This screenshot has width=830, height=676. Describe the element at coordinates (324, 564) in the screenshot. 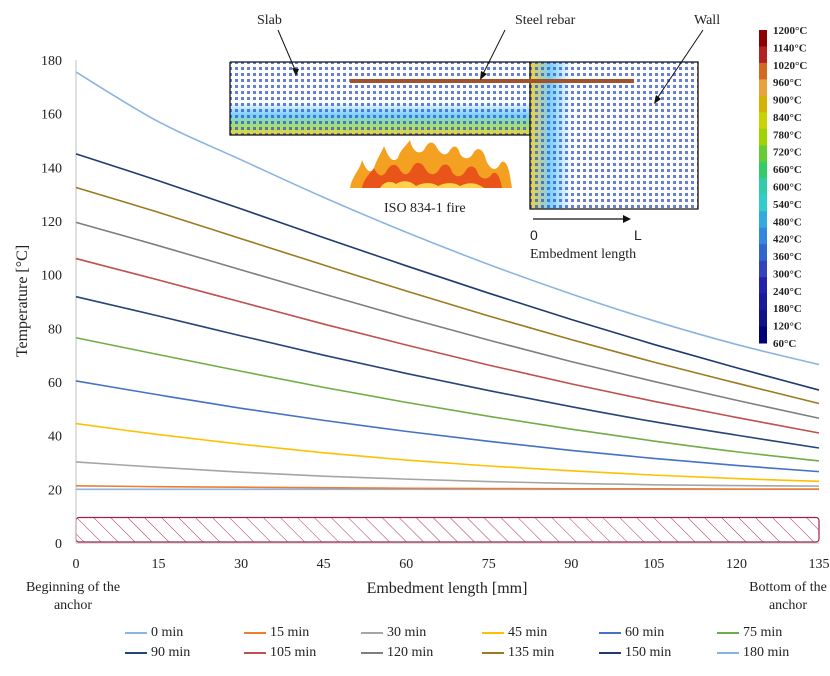

I see `x-tick-label: 45` at that location.